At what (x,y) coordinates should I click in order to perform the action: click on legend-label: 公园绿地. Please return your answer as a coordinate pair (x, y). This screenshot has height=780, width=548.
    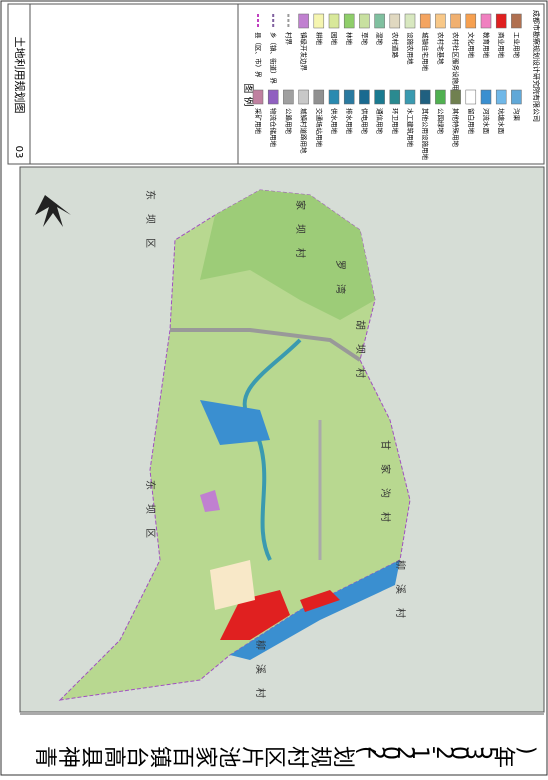
    Looking at the image, I should click on (440, 121).